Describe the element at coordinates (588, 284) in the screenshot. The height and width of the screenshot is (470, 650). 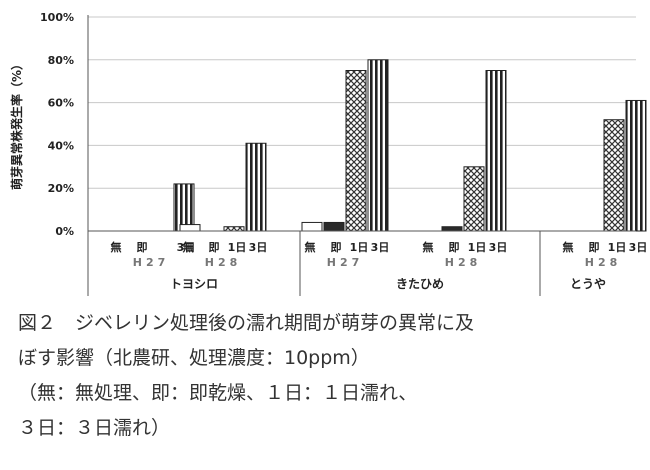
I see `cultivar-label: とうや` at that location.